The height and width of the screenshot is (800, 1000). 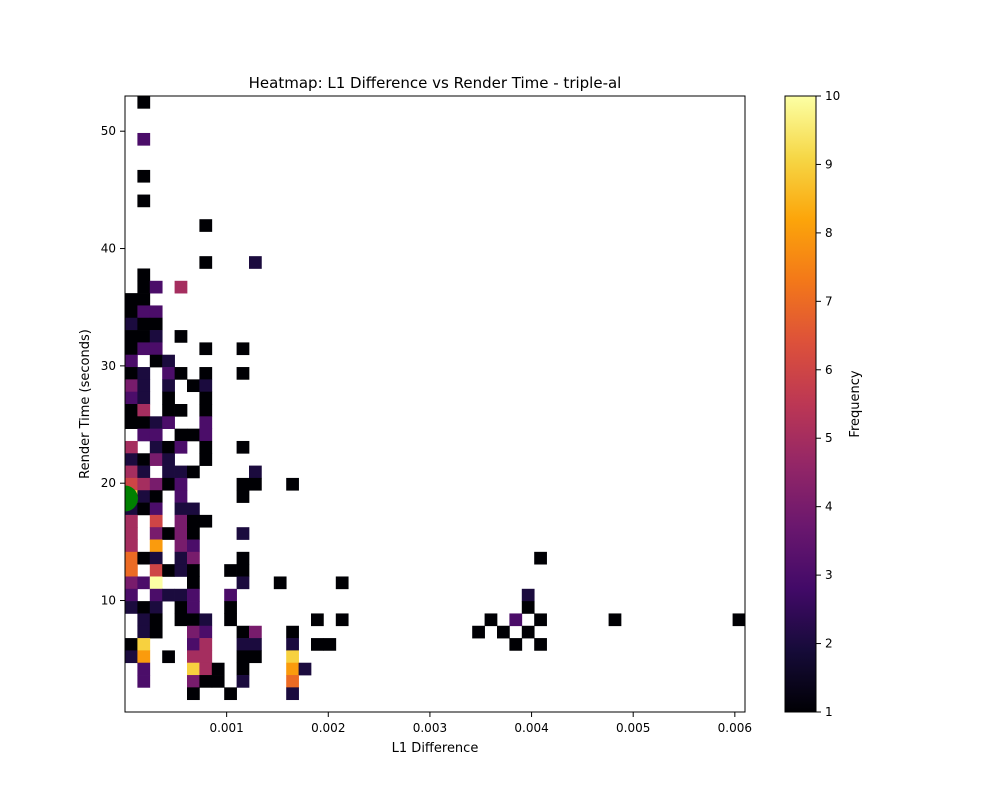 What do you see at coordinates (108, 249) in the screenshot?
I see `y-tick-label: 40` at bounding box center [108, 249].